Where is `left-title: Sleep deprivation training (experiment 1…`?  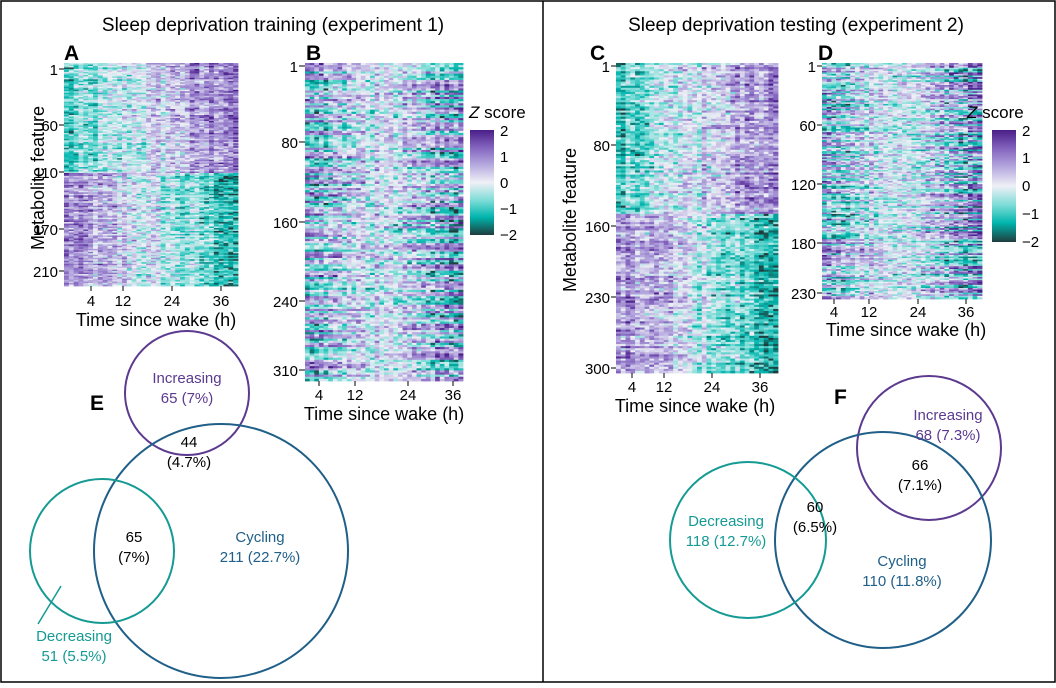 left-title: Sleep deprivation training (experiment 1… is located at coordinates (273, 25).